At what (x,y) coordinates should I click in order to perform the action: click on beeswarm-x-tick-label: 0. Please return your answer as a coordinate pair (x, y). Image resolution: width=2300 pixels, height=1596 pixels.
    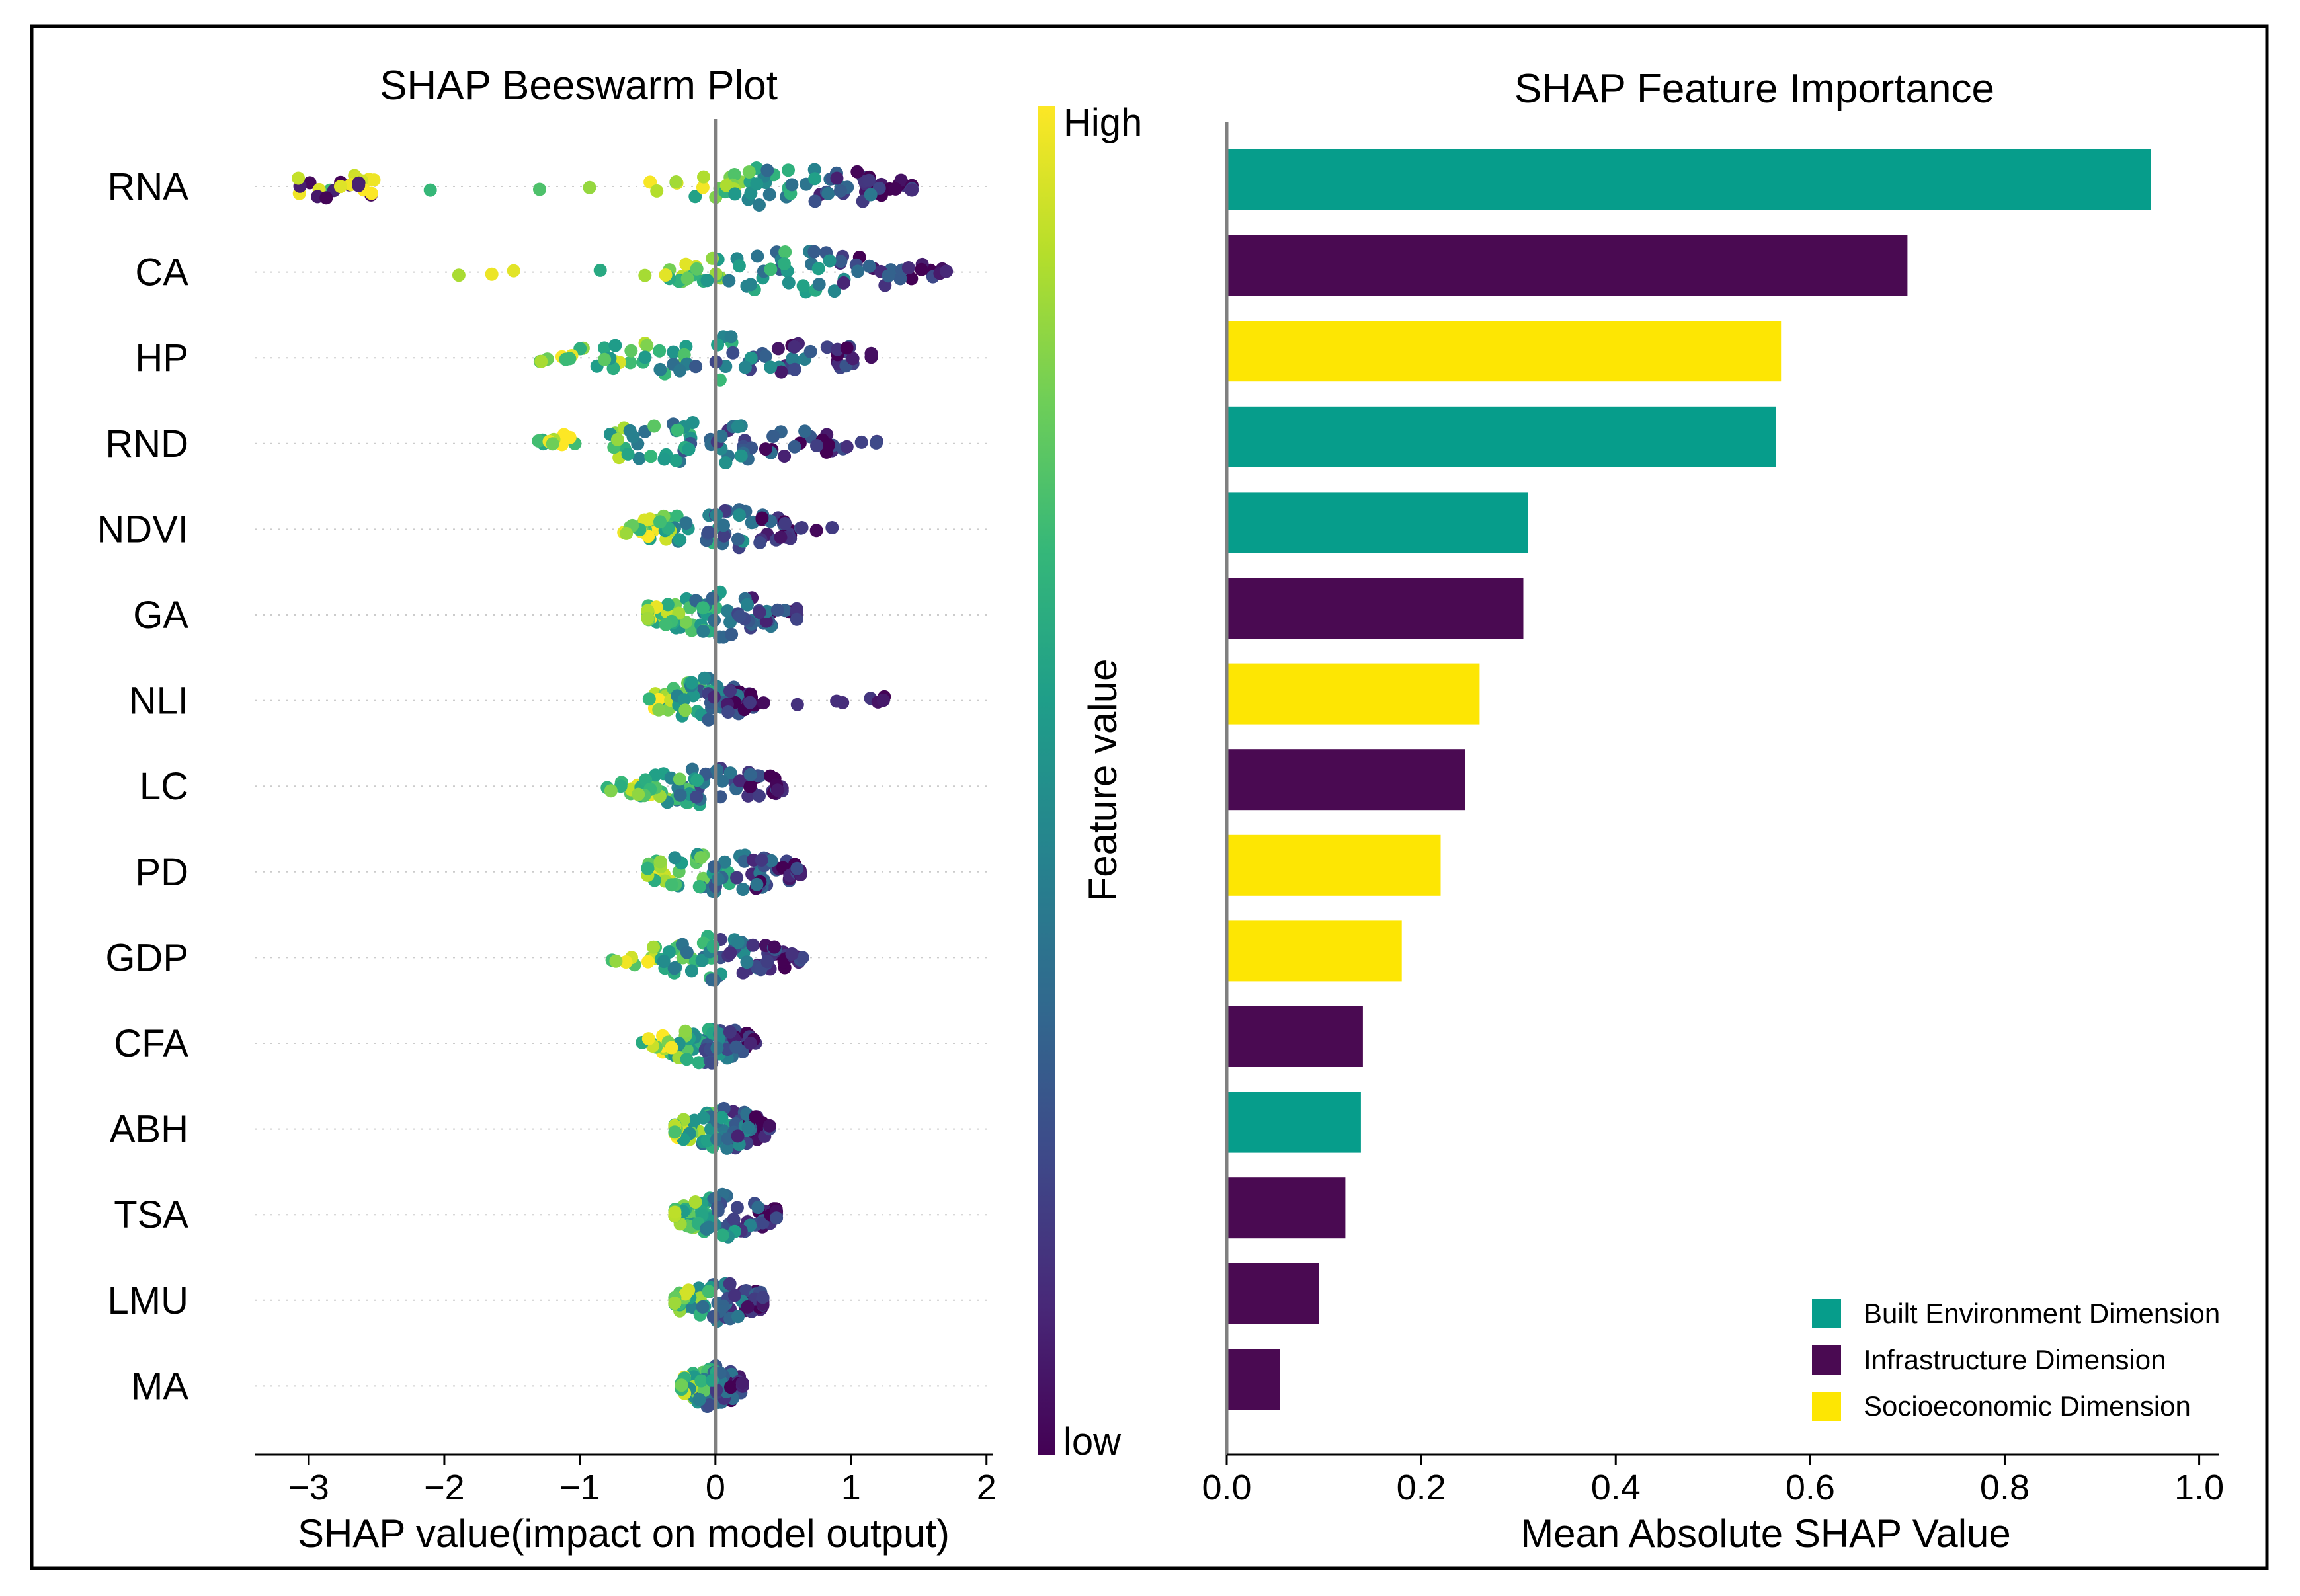
    Looking at the image, I should click on (715, 1487).